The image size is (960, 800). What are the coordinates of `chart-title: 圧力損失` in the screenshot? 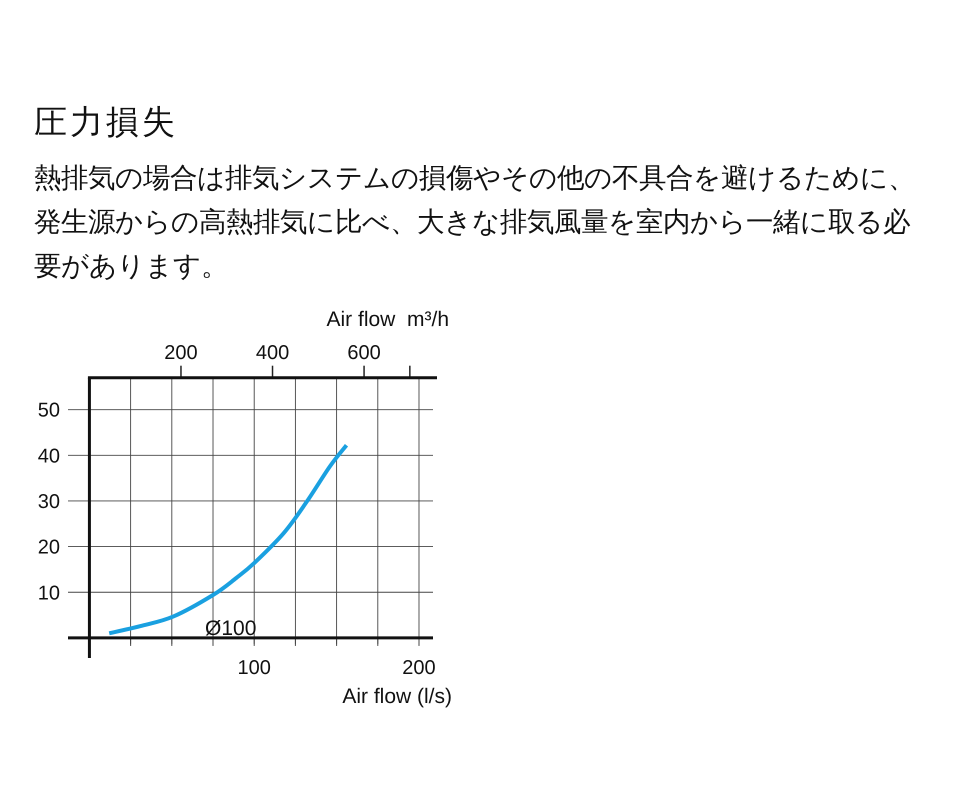 It's located at (106, 122).